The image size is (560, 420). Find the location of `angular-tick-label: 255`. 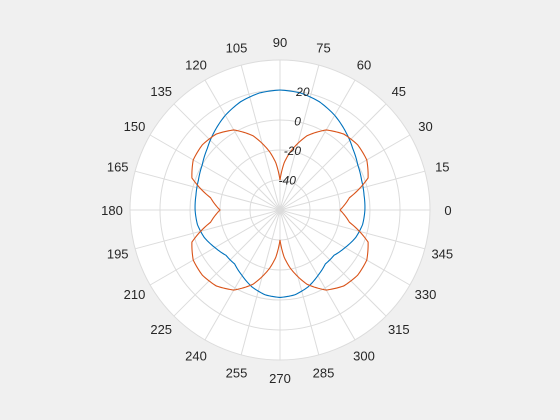

angular-tick-label: 255 is located at coordinates (237, 372).